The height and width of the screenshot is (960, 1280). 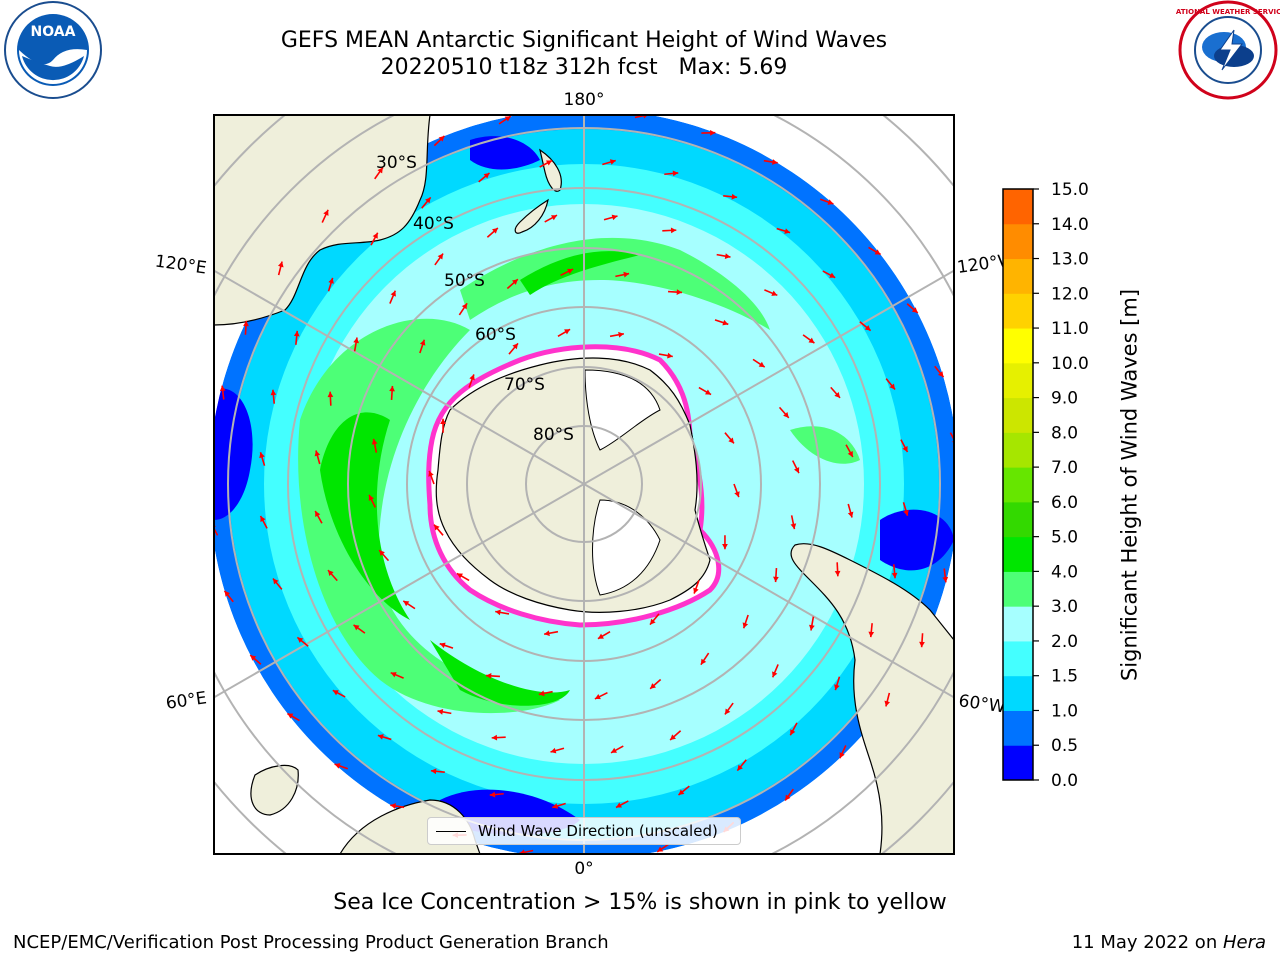 What do you see at coordinates (181, 265) in the screenshot?
I see `lon-label-120e: 120°E` at bounding box center [181, 265].